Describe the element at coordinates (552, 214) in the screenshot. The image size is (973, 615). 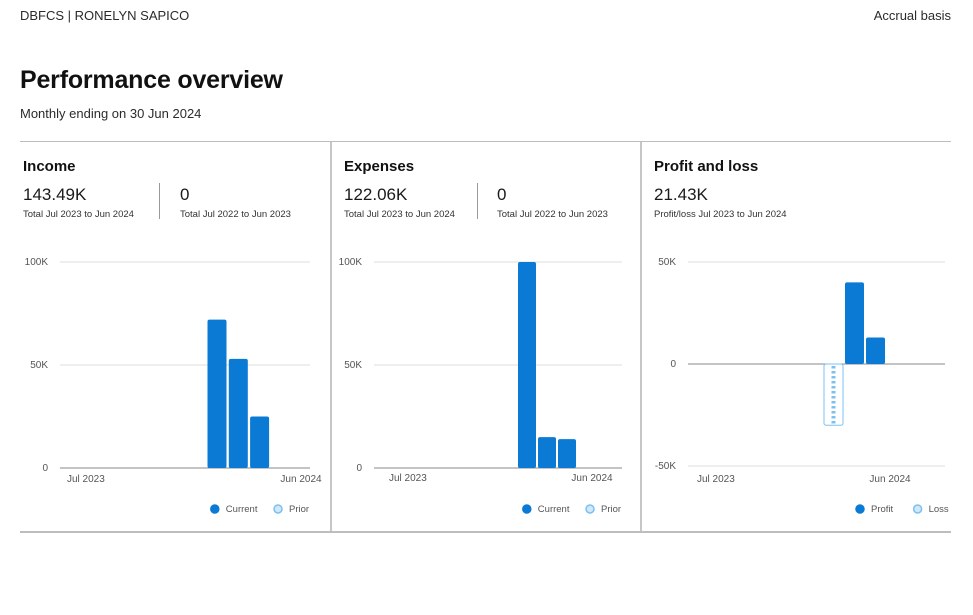
I see `expenses-prior-label: Total Jul 2022 to Jun 2023` at that location.